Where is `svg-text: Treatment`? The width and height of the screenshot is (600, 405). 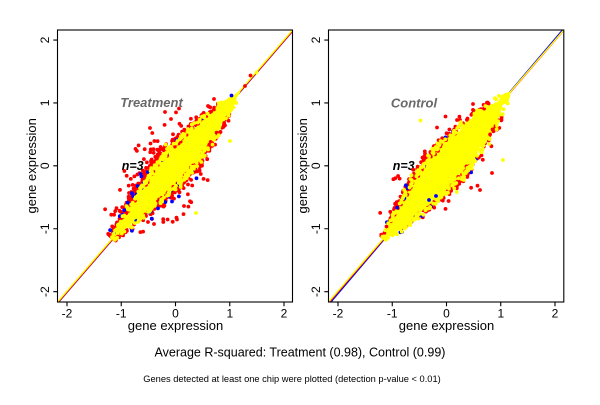
svg-text: Treatment is located at coordinates (151, 102).